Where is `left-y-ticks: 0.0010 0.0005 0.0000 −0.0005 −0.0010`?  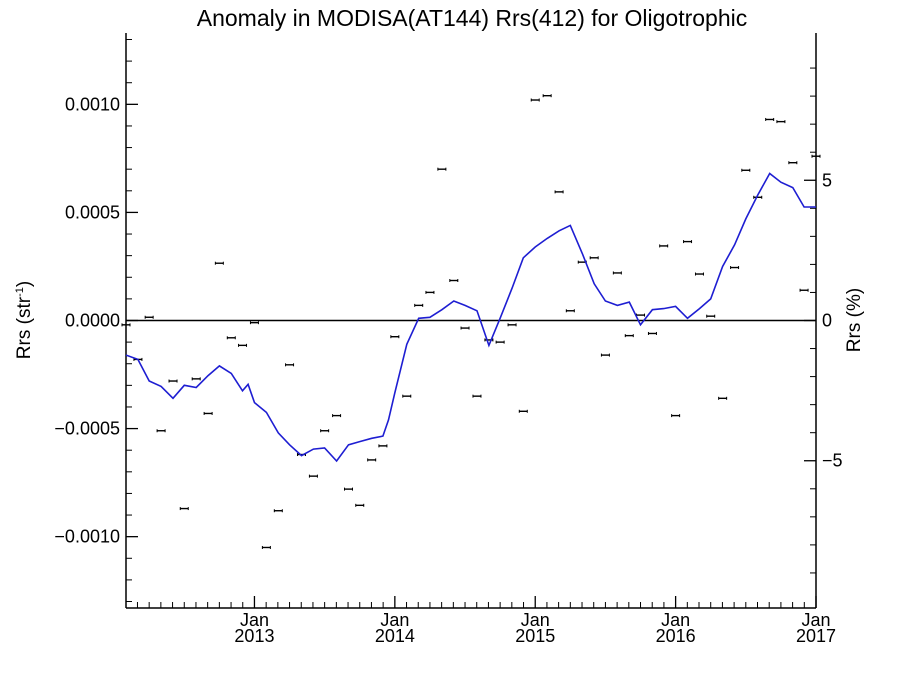
left-y-ticks: 0.0010 0.0005 0.0000 −0.0005 −0.0010 is located at coordinates (96, 320).